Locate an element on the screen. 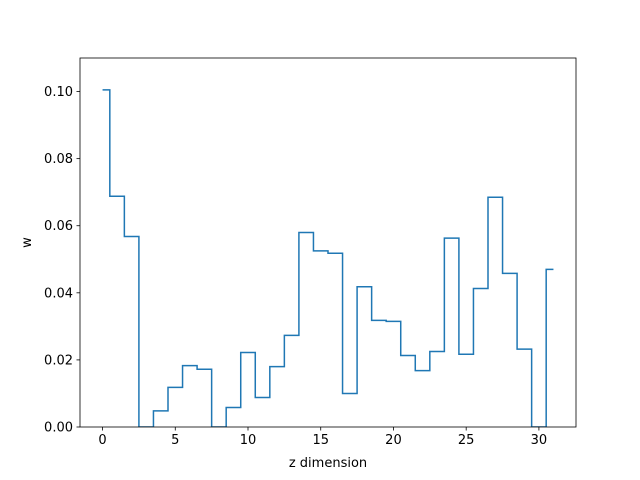 This screenshot has height=480, width=640. y-tick-label: 0.06 is located at coordinates (58, 226).